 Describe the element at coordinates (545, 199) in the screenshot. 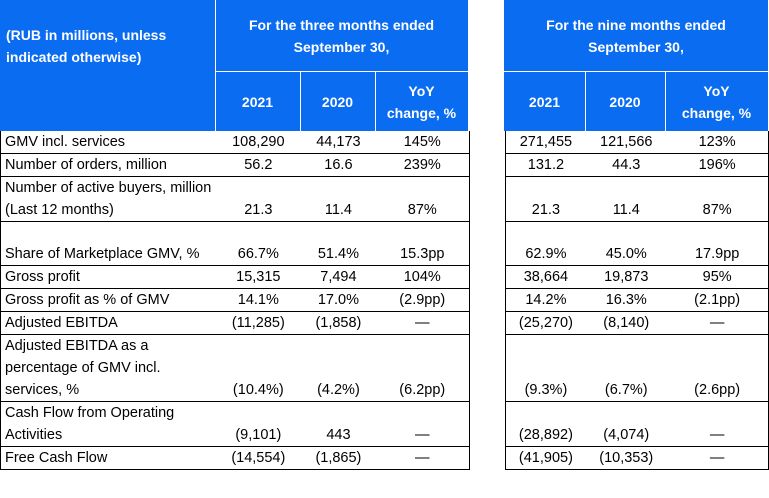

I see `nine-months-2021-value: 21.3` at that location.